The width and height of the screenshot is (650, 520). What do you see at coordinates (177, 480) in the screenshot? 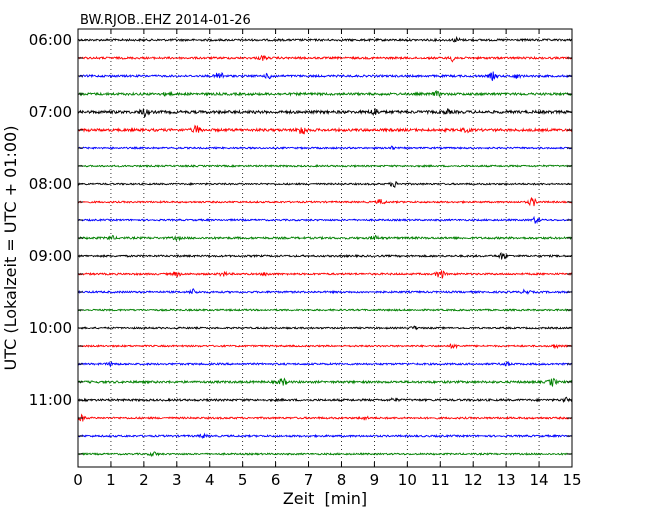
I see `x-tick-label: 3` at bounding box center [177, 480].